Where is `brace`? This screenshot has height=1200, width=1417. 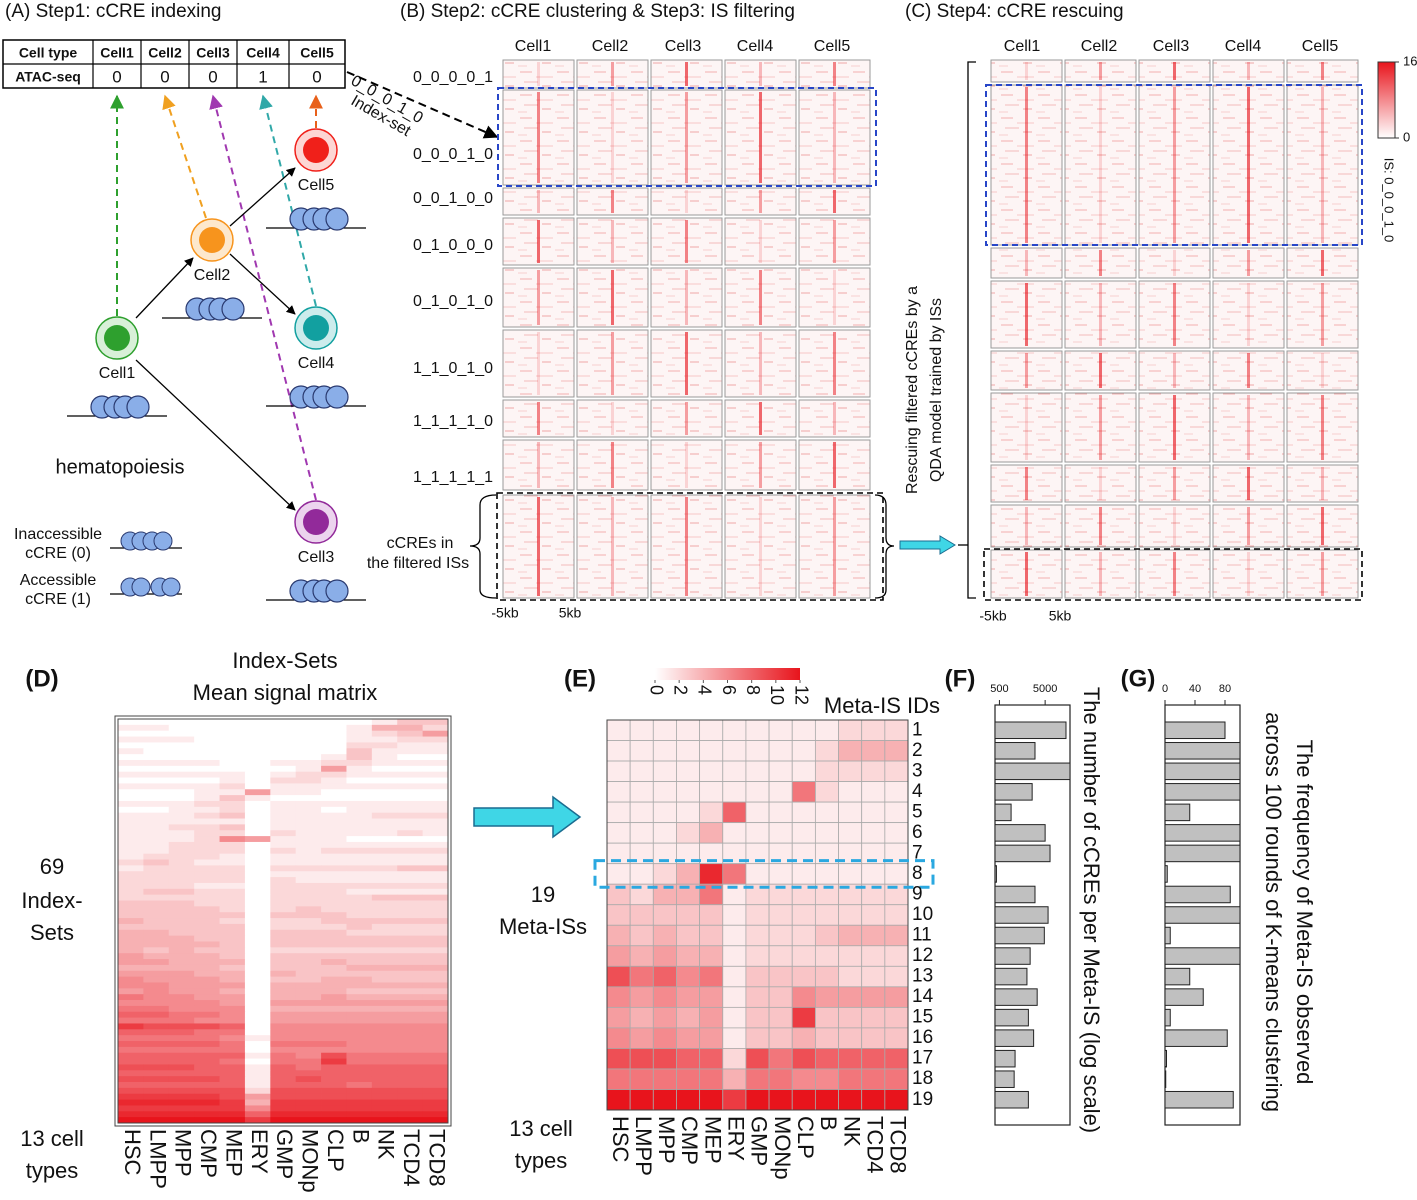
brace is located at coordinates (483, 546).